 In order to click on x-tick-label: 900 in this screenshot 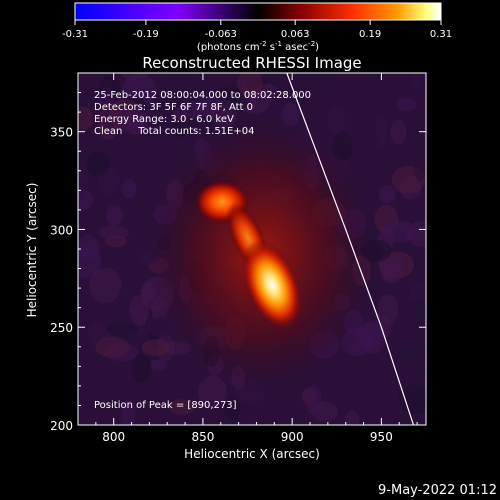, I will do `click(292, 437)`.